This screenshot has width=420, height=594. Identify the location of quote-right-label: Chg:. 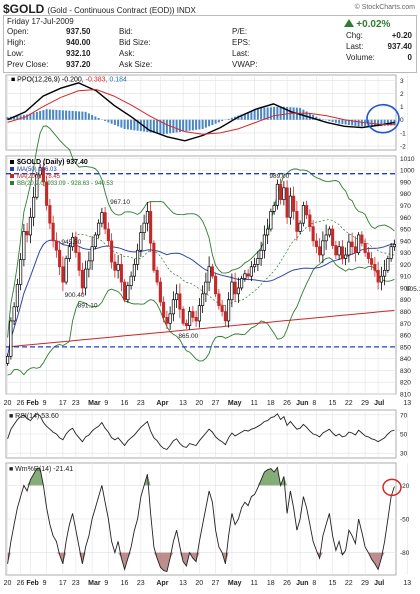
(354, 35).